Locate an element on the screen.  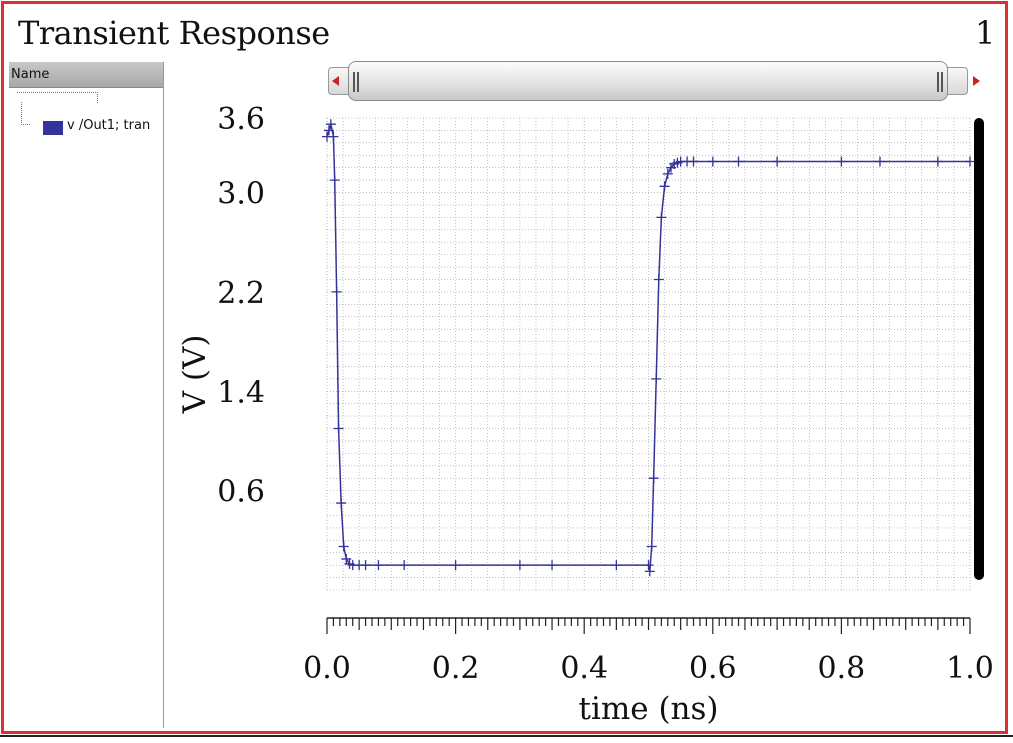
y-tick-label: 2.2 is located at coordinates (241, 293).